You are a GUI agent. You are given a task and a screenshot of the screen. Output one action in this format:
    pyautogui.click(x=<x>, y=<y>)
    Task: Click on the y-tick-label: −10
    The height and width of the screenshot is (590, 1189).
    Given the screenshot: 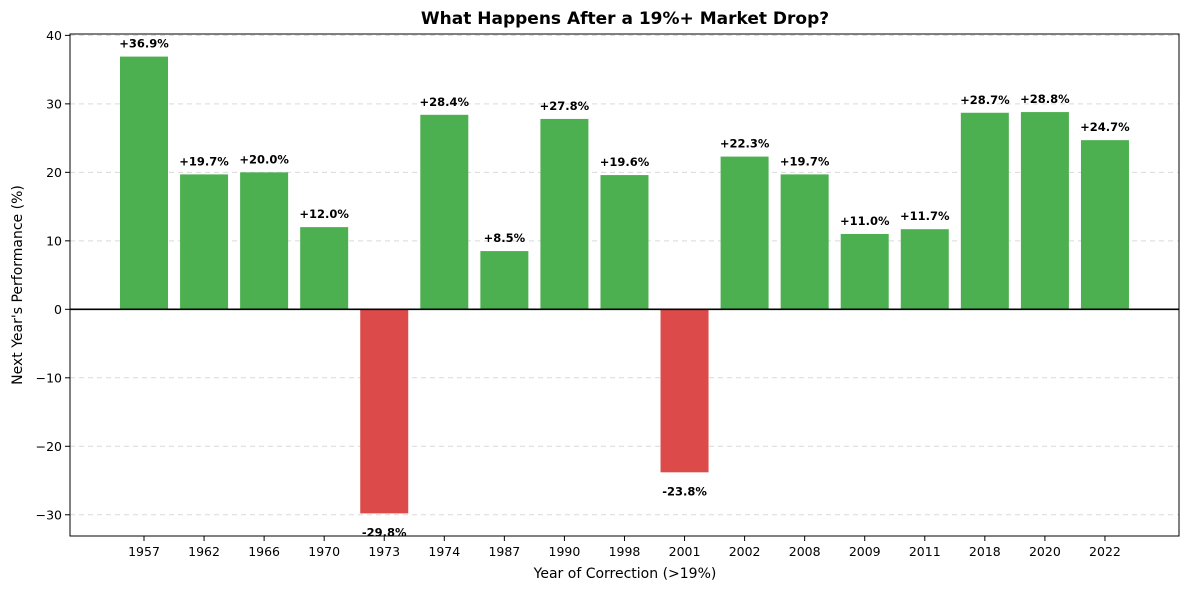 What is the action you would take?
    pyautogui.click(x=49, y=377)
    